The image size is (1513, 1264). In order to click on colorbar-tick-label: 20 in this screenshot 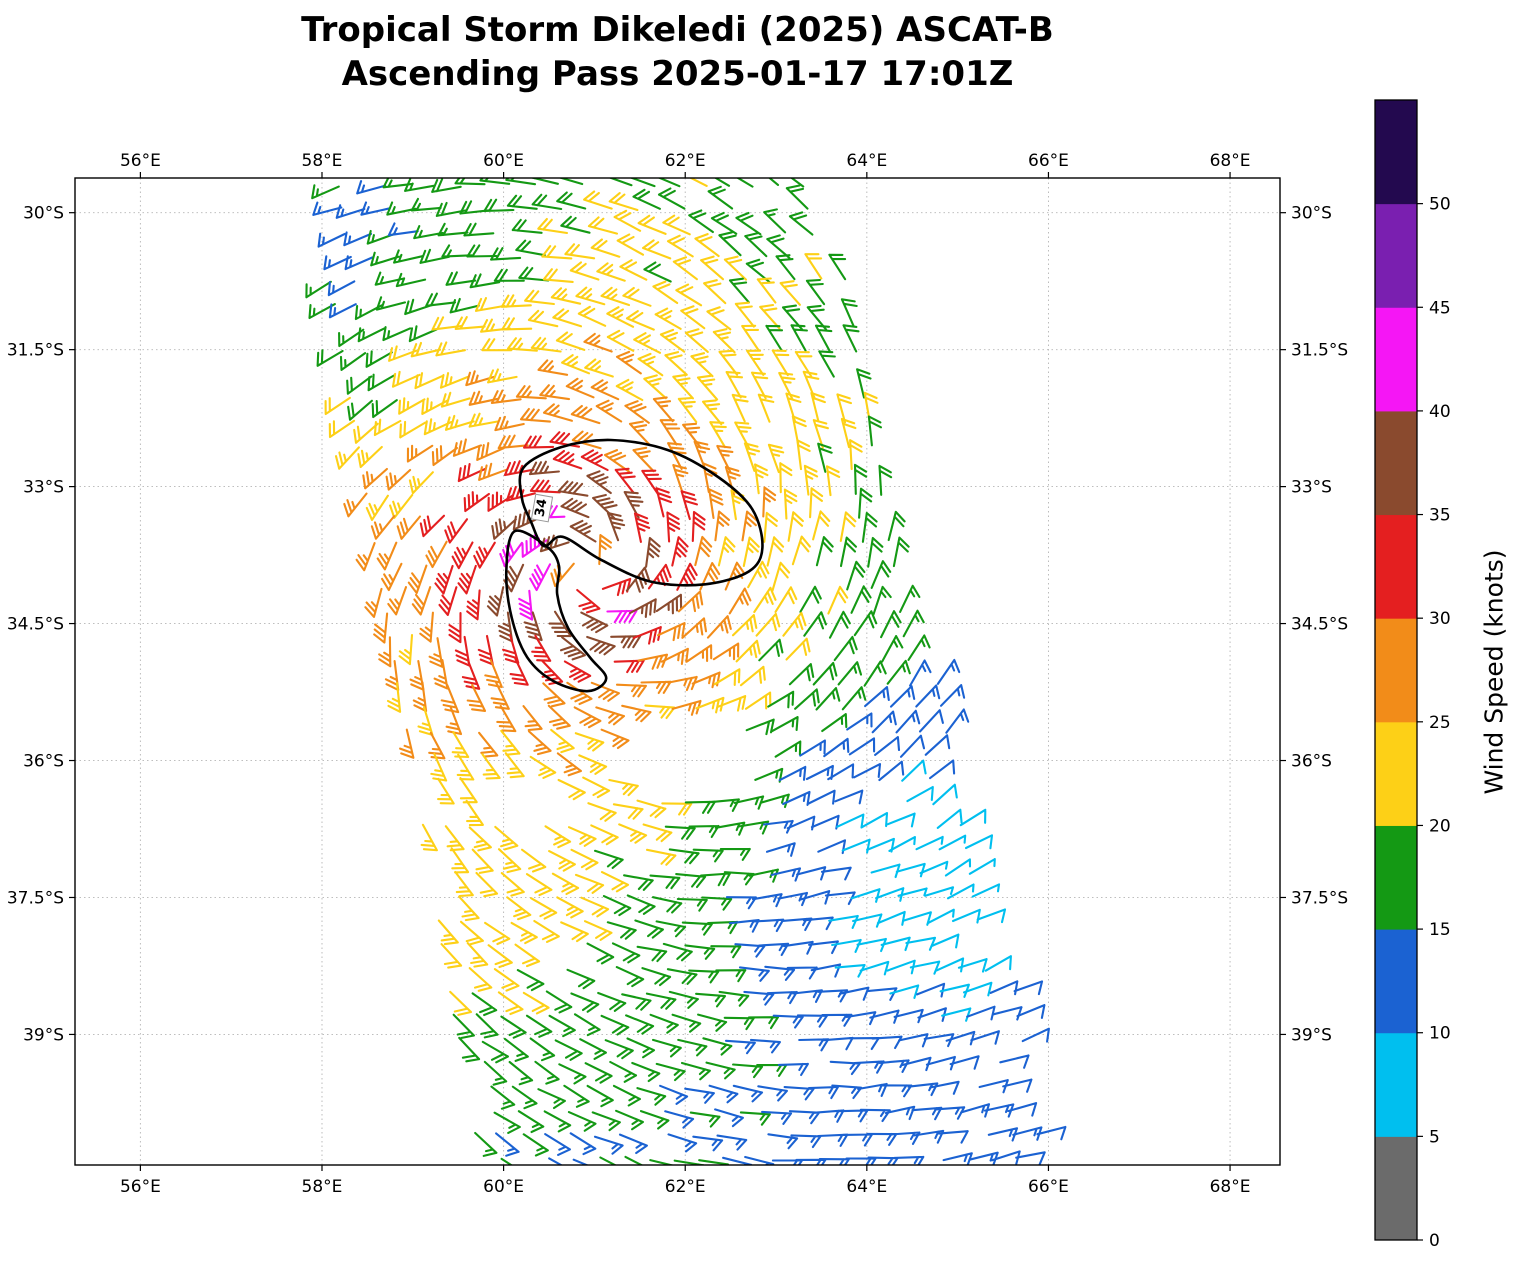, I will do `click(1440, 826)`.